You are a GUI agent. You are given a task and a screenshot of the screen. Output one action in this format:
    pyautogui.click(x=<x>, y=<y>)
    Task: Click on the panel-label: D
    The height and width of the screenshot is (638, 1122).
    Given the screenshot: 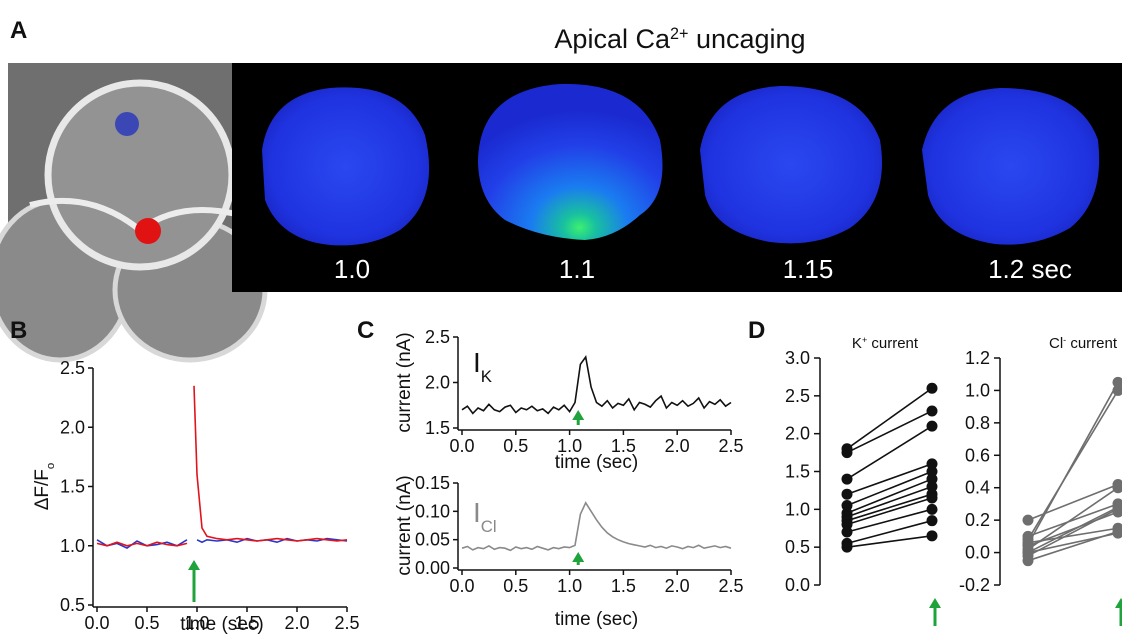 What is the action you would take?
    pyautogui.click(x=756, y=330)
    